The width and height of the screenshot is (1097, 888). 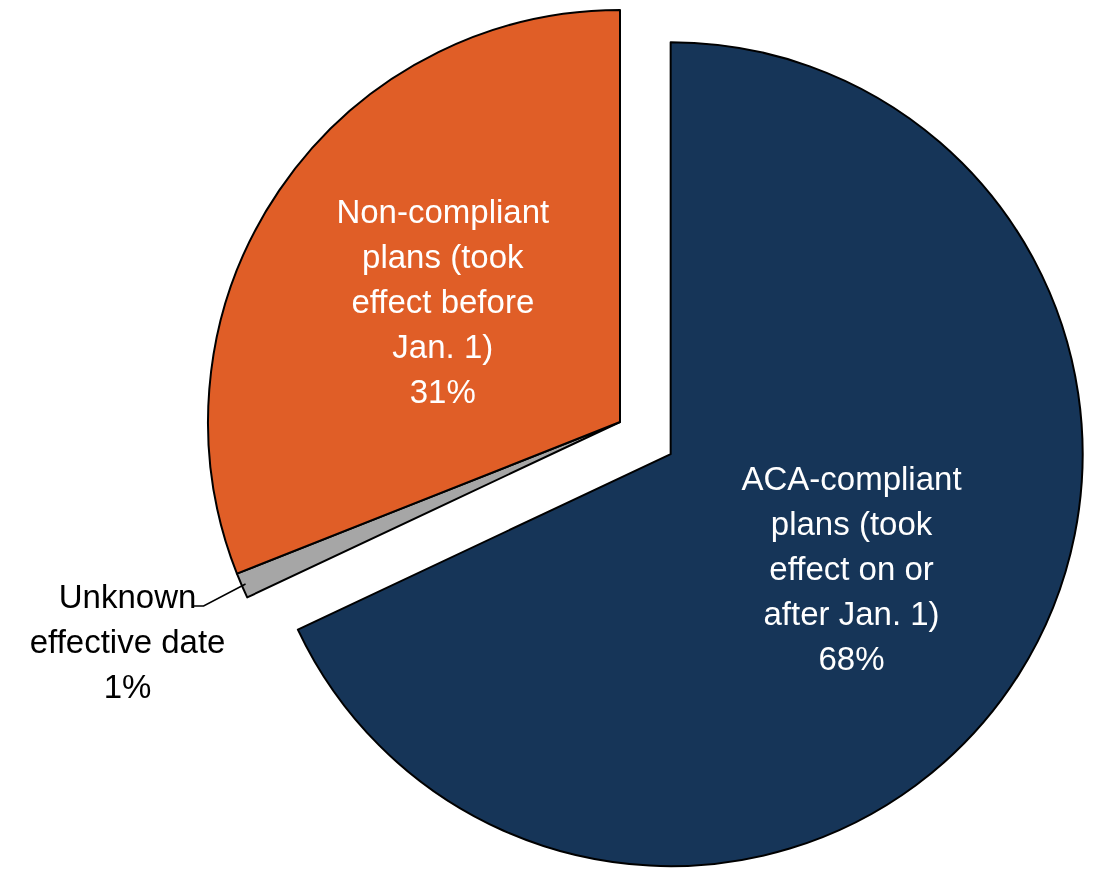 I want to click on data-label: 68%, so click(x=851, y=659).